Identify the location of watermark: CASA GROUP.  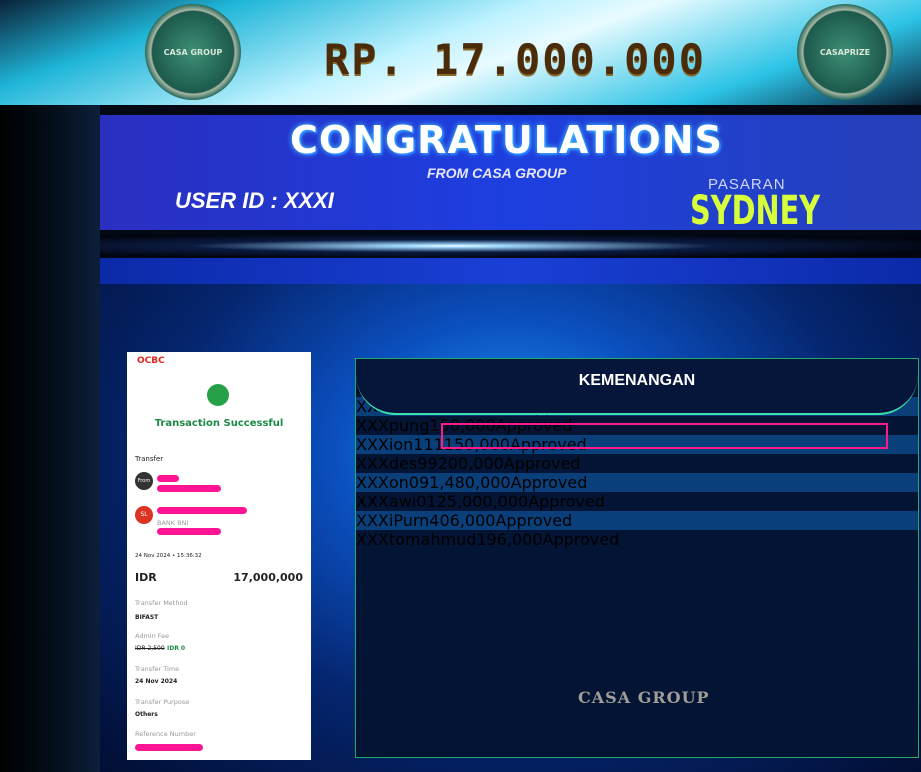
(644, 697).